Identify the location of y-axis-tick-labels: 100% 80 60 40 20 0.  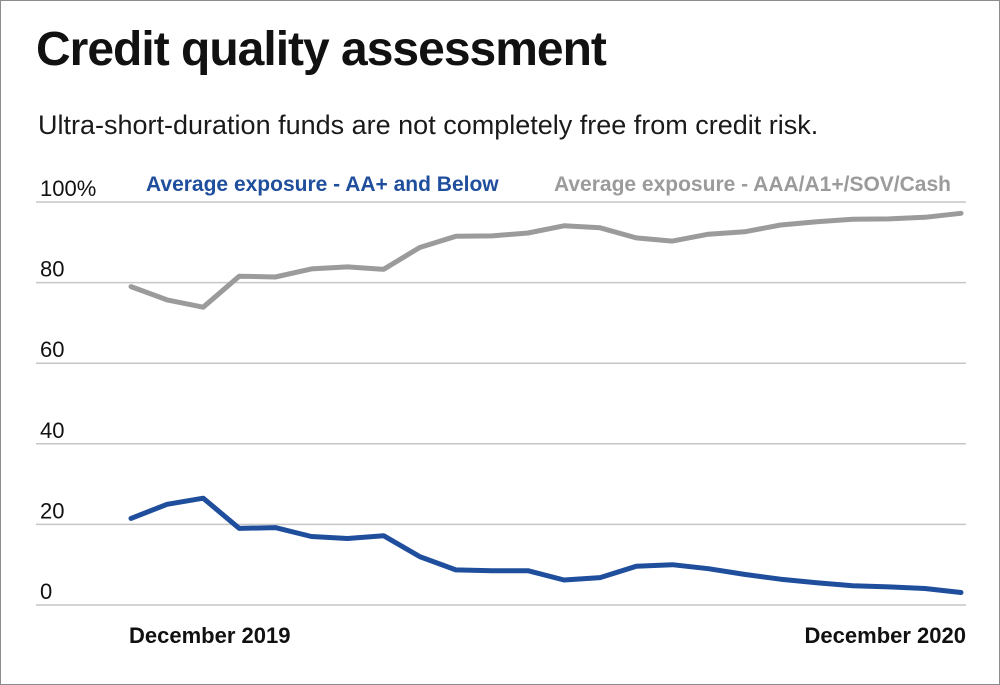
(68, 390).